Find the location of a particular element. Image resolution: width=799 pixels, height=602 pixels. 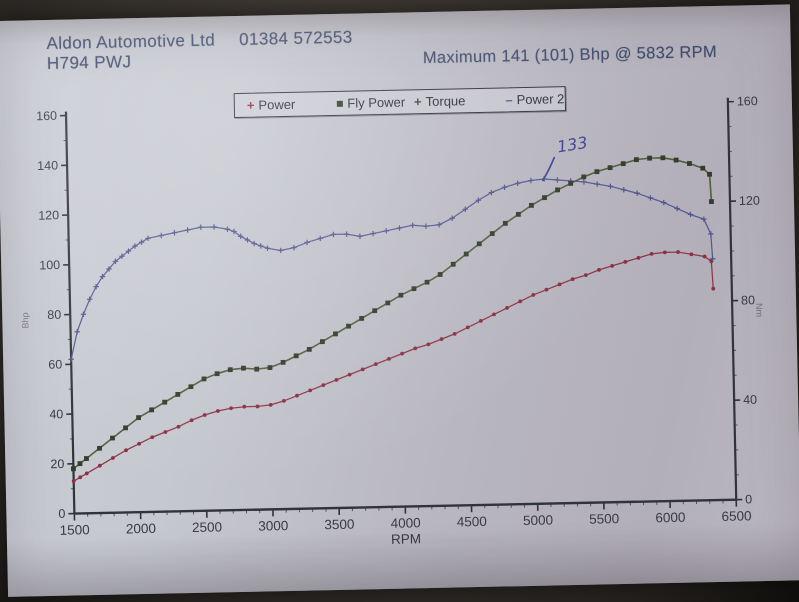

x-tick-label: 5500 is located at coordinates (604, 519).